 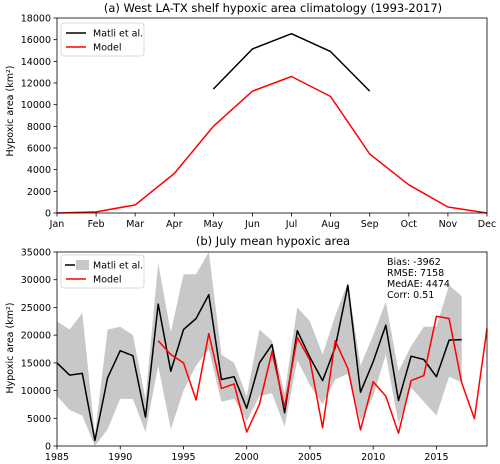 I want to click on panel-a-x-tick-label: Mar, so click(x=135, y=224).